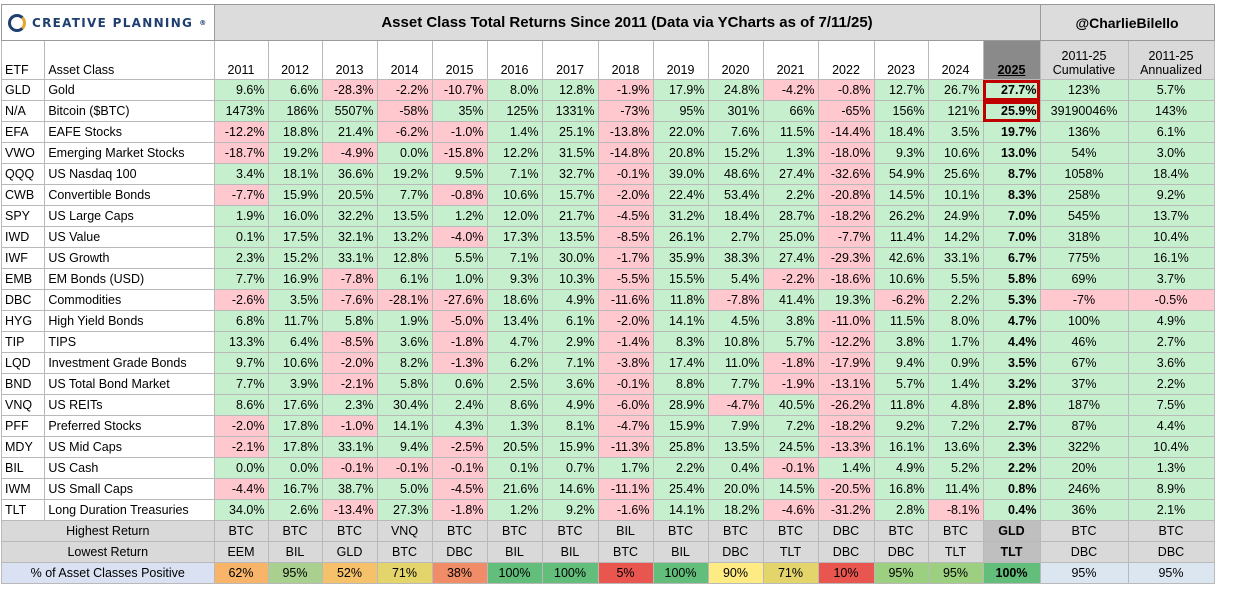 The height and width of the screenshot is (594, 1235). Describe the element at coordinates (404, 321) in the screenshot. I see `return-cell: 1.9%` at that location.